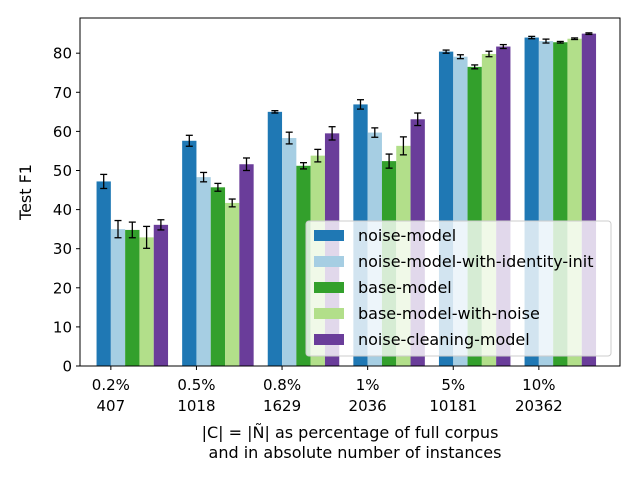  Describe the element at coordinates (196, 385) in the screenshot. I see `x-tick-label-percent-1: 0.5%` at that location.